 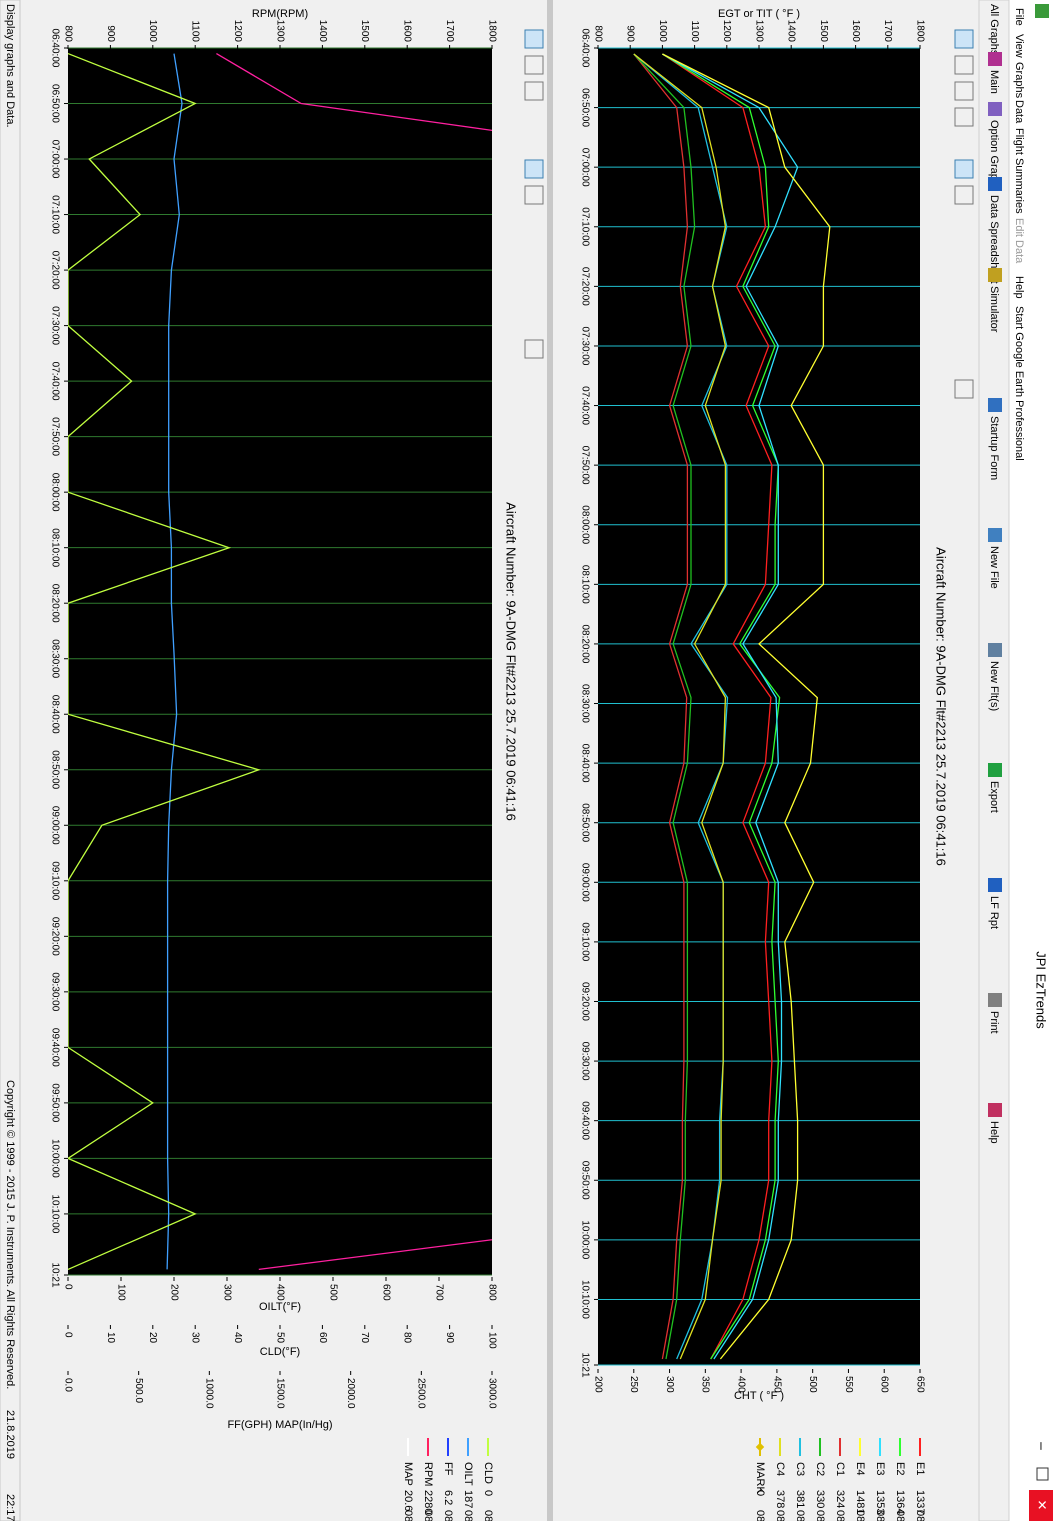 I want to click on axis-label: CLD(°F), so click(x=280, y=1352).